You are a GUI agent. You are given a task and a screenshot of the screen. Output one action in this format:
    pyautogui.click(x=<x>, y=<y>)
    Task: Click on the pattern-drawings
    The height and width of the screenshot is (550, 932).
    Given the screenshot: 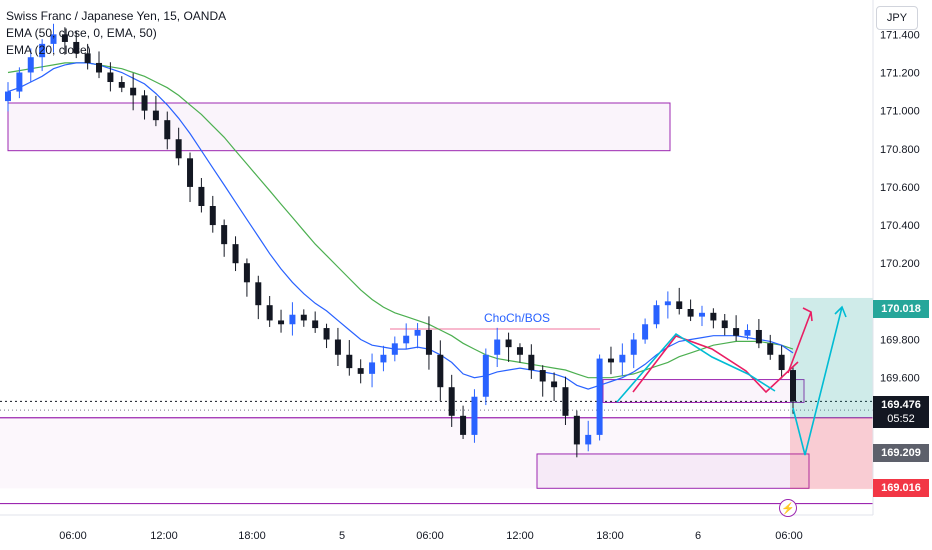 What is the action you would take?
    pyautogui.click(x=731, y=380)
    